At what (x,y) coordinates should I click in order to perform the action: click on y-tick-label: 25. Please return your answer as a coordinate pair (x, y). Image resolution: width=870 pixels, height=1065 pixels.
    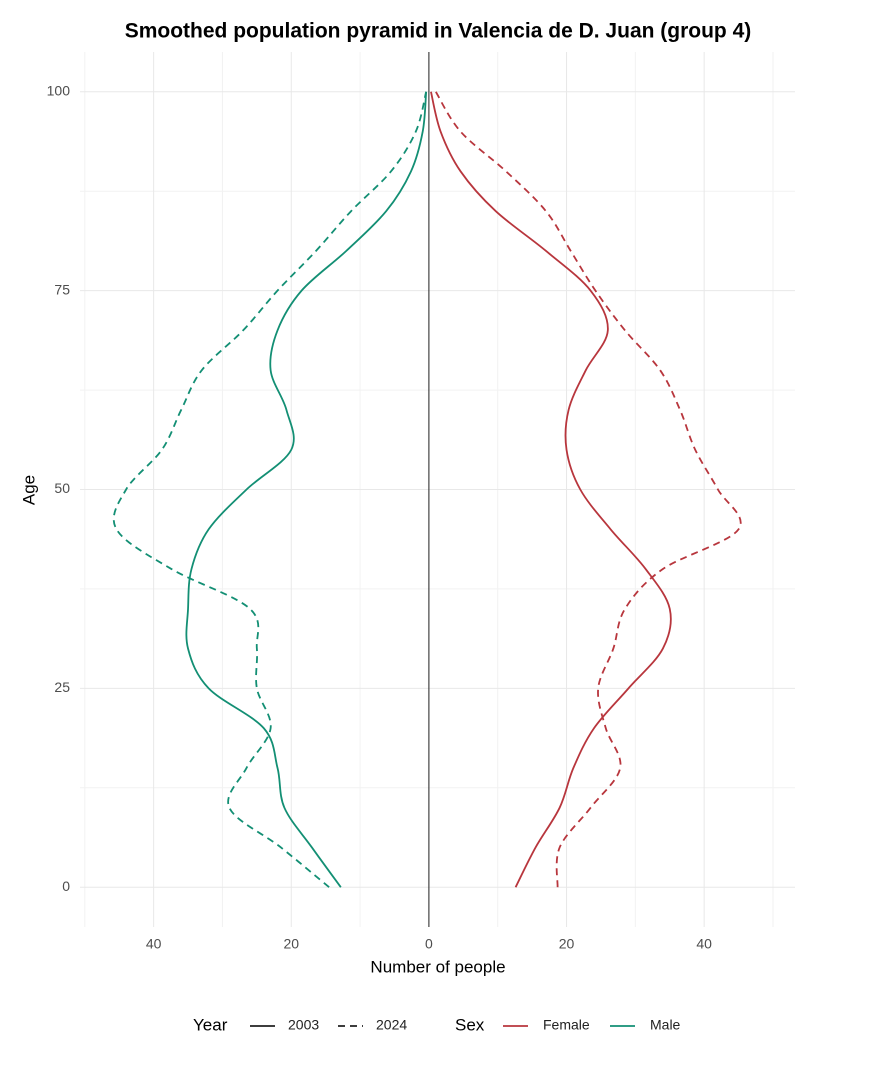
    Looking at the image, I should click on (62, 687).